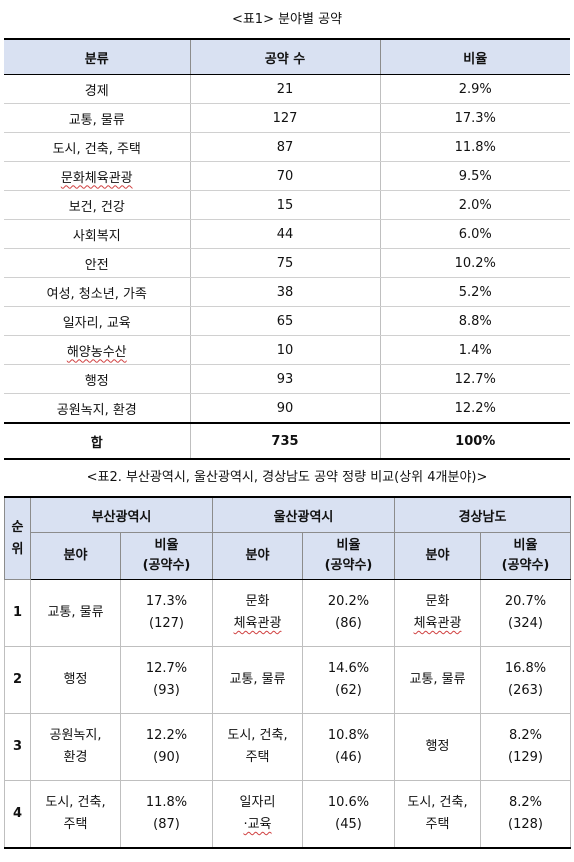  I want to click on ratio-text: 12.2%, so click(166, 735).